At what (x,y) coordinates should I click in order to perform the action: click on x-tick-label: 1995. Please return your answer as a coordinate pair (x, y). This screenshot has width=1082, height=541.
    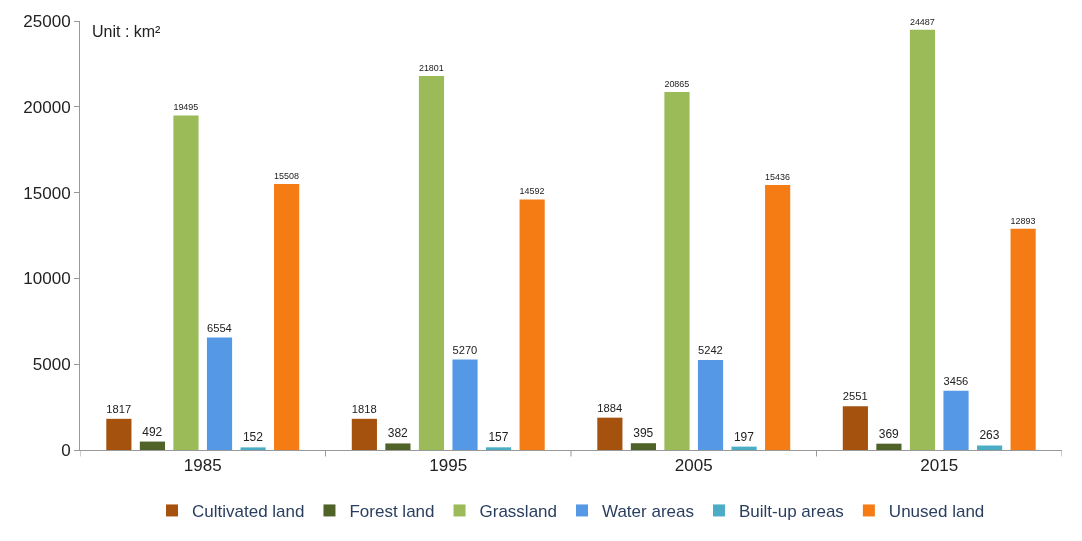
    Looking at the image, I should click on (448, 466).